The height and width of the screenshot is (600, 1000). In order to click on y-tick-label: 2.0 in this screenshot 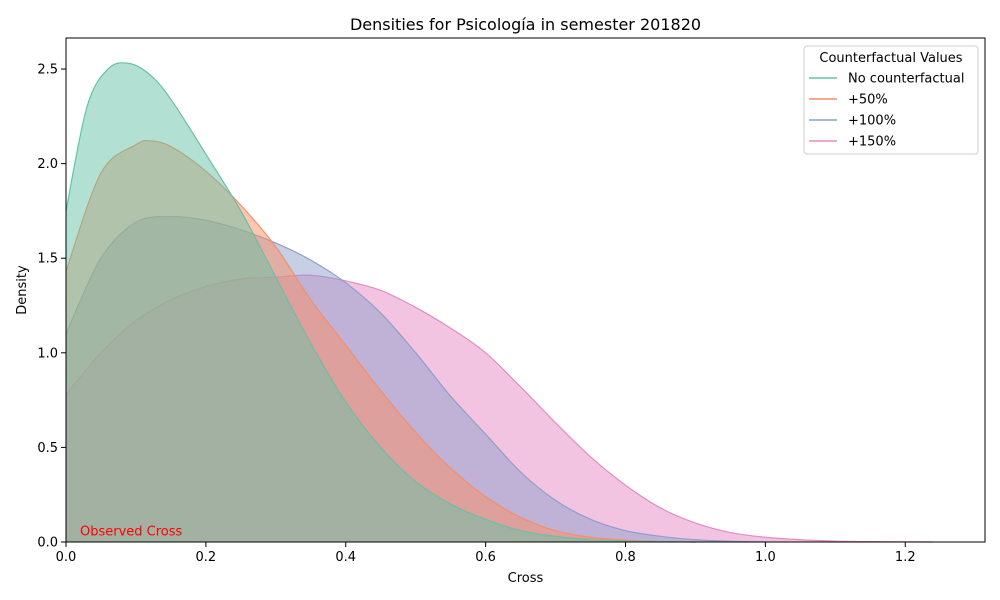, I will do `click(47, 164)`.